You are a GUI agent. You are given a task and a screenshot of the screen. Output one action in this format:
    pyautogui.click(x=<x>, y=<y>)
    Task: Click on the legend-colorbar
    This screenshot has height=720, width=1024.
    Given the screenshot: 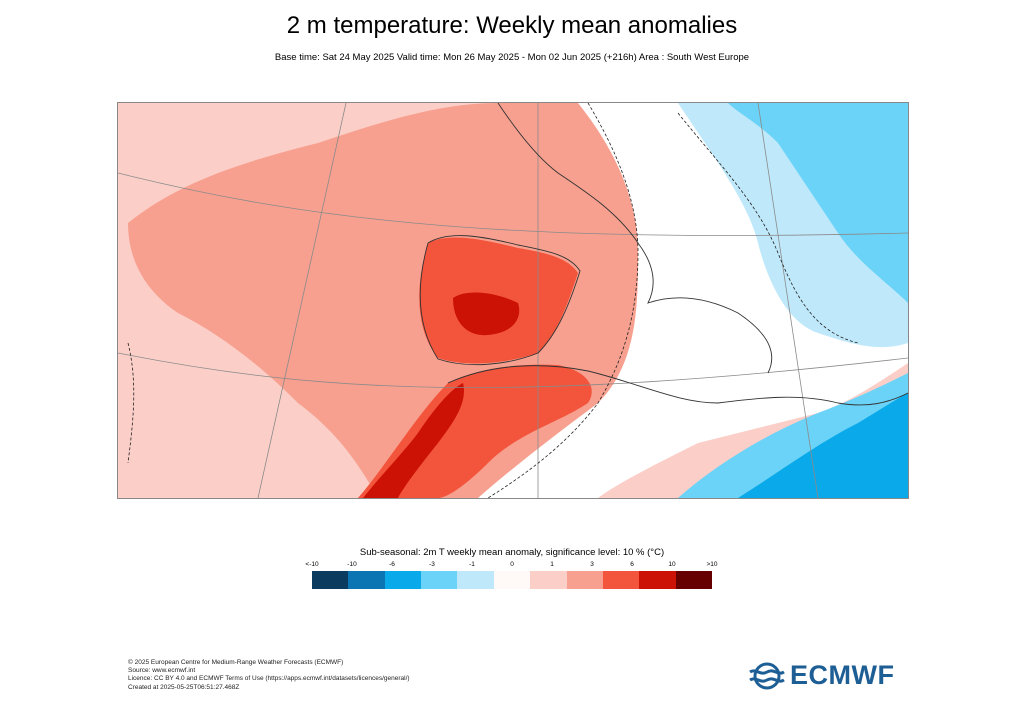 What is the action you would take?
    pyautogui.click(x=512, y=580)
    